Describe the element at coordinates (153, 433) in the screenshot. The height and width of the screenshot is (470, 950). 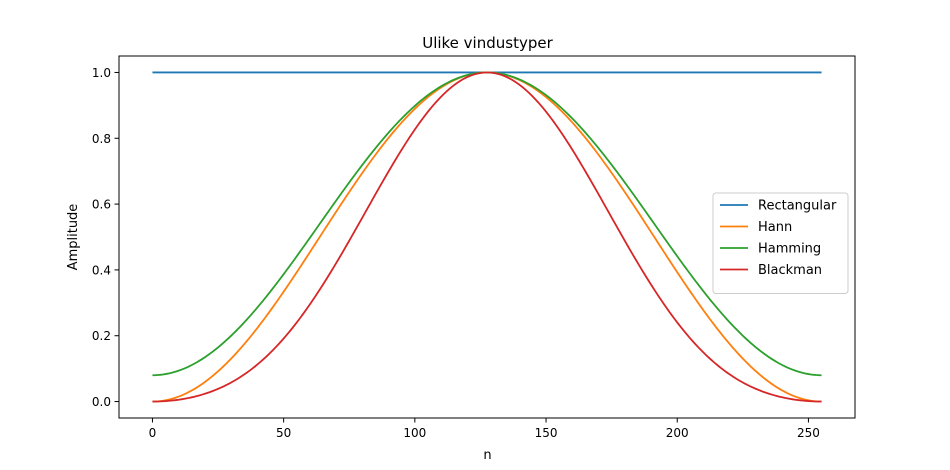
I see `x-tick-label: 0` at that location.